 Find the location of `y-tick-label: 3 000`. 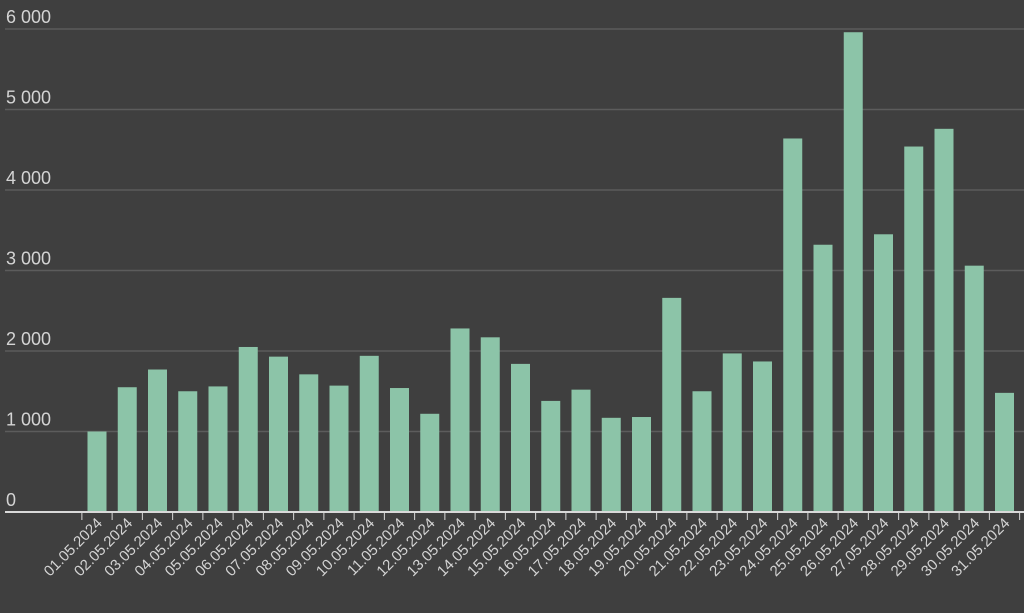

y-tick-label: 3 000 is located at coordinates (28, 259).